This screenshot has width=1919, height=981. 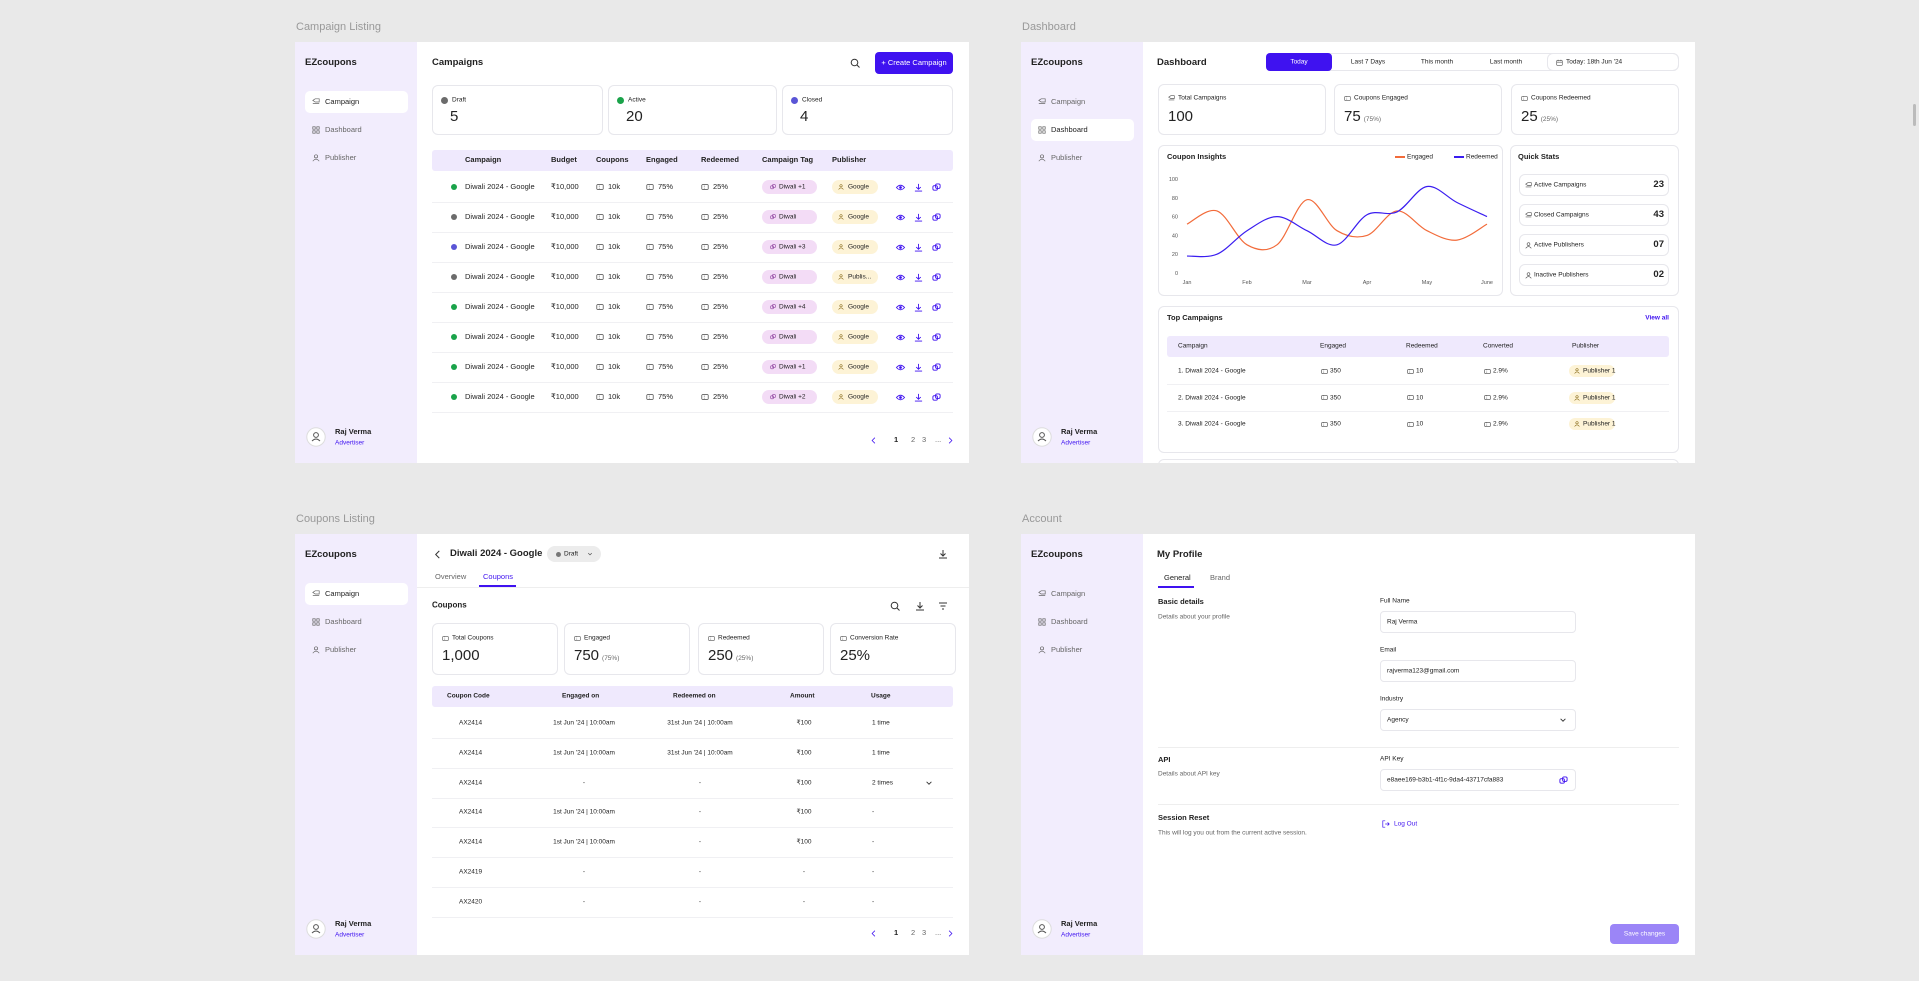 What do you see at coordinates (1337, 225) in the screenshot?
I see `line-series` at bounding box center [1337, 225].